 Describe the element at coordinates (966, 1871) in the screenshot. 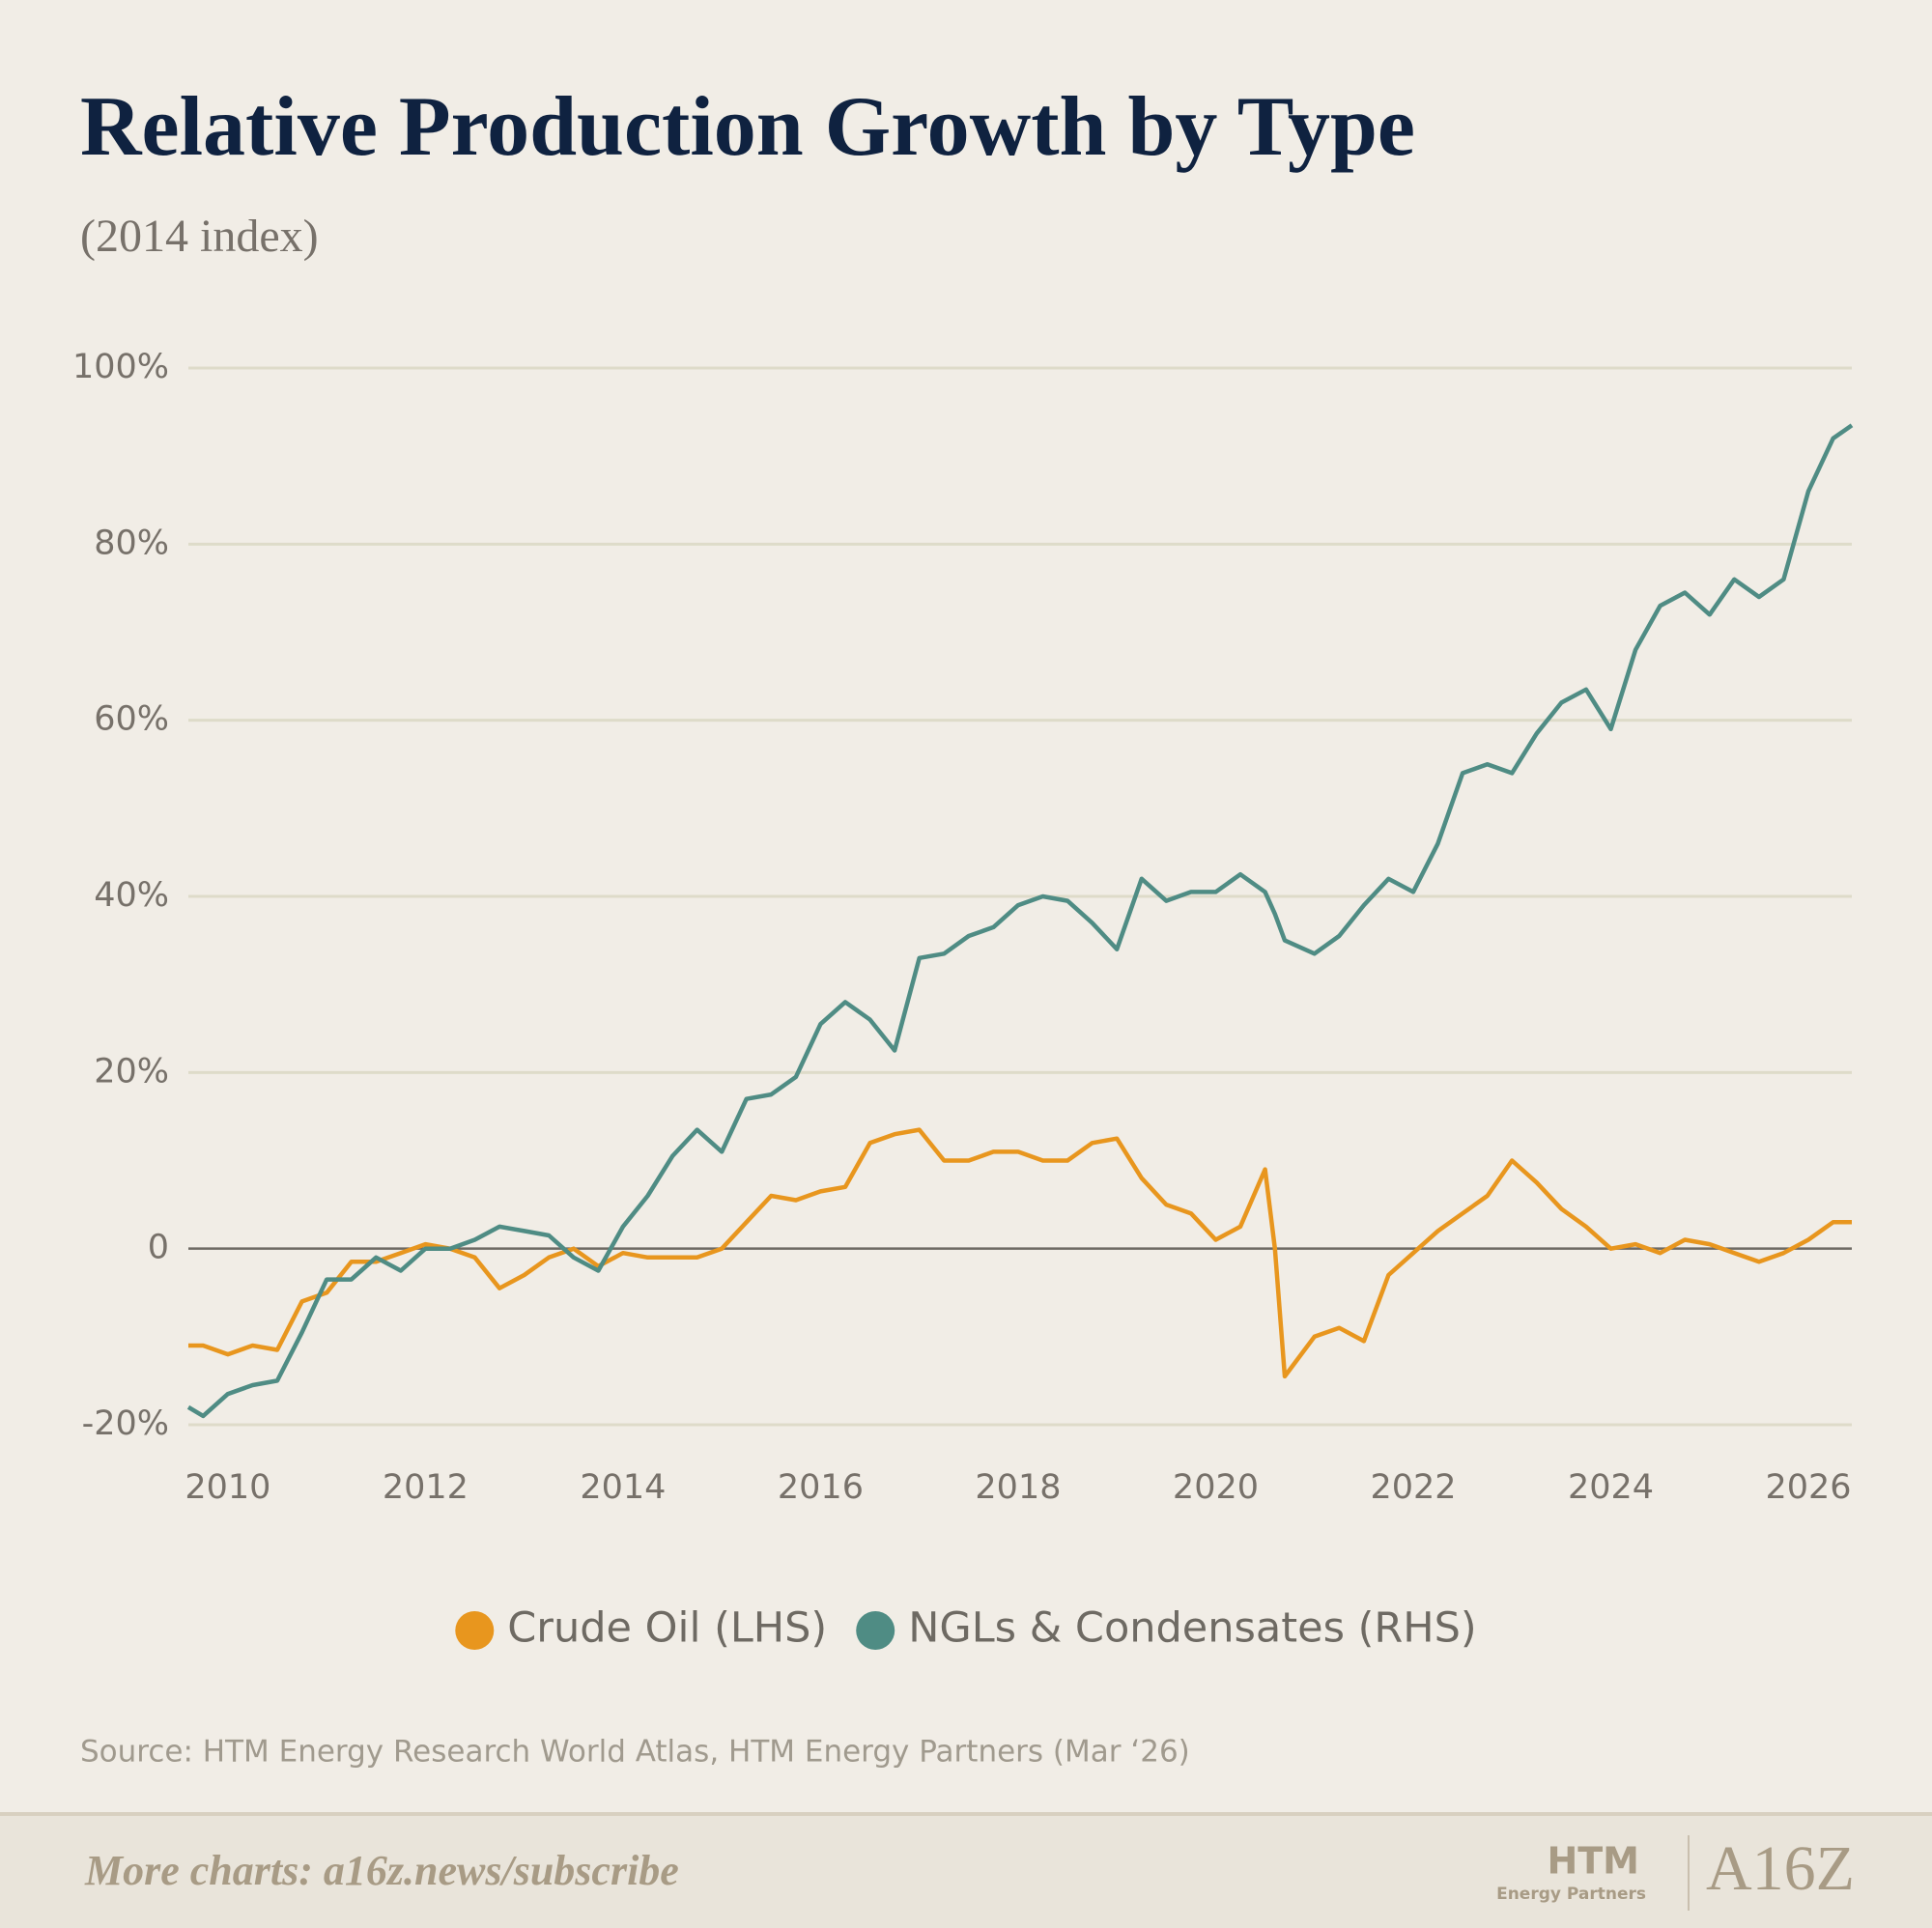

I see `footer-band` at that location.